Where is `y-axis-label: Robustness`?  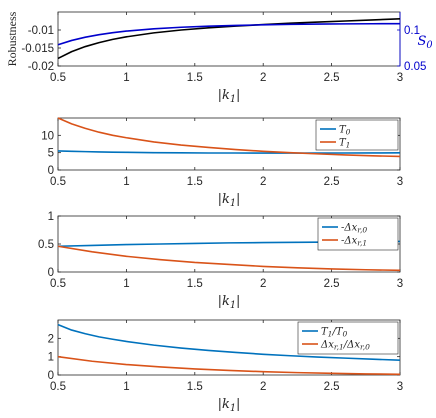
y-axis-label: Robustness is located at coordinates (12, 38).